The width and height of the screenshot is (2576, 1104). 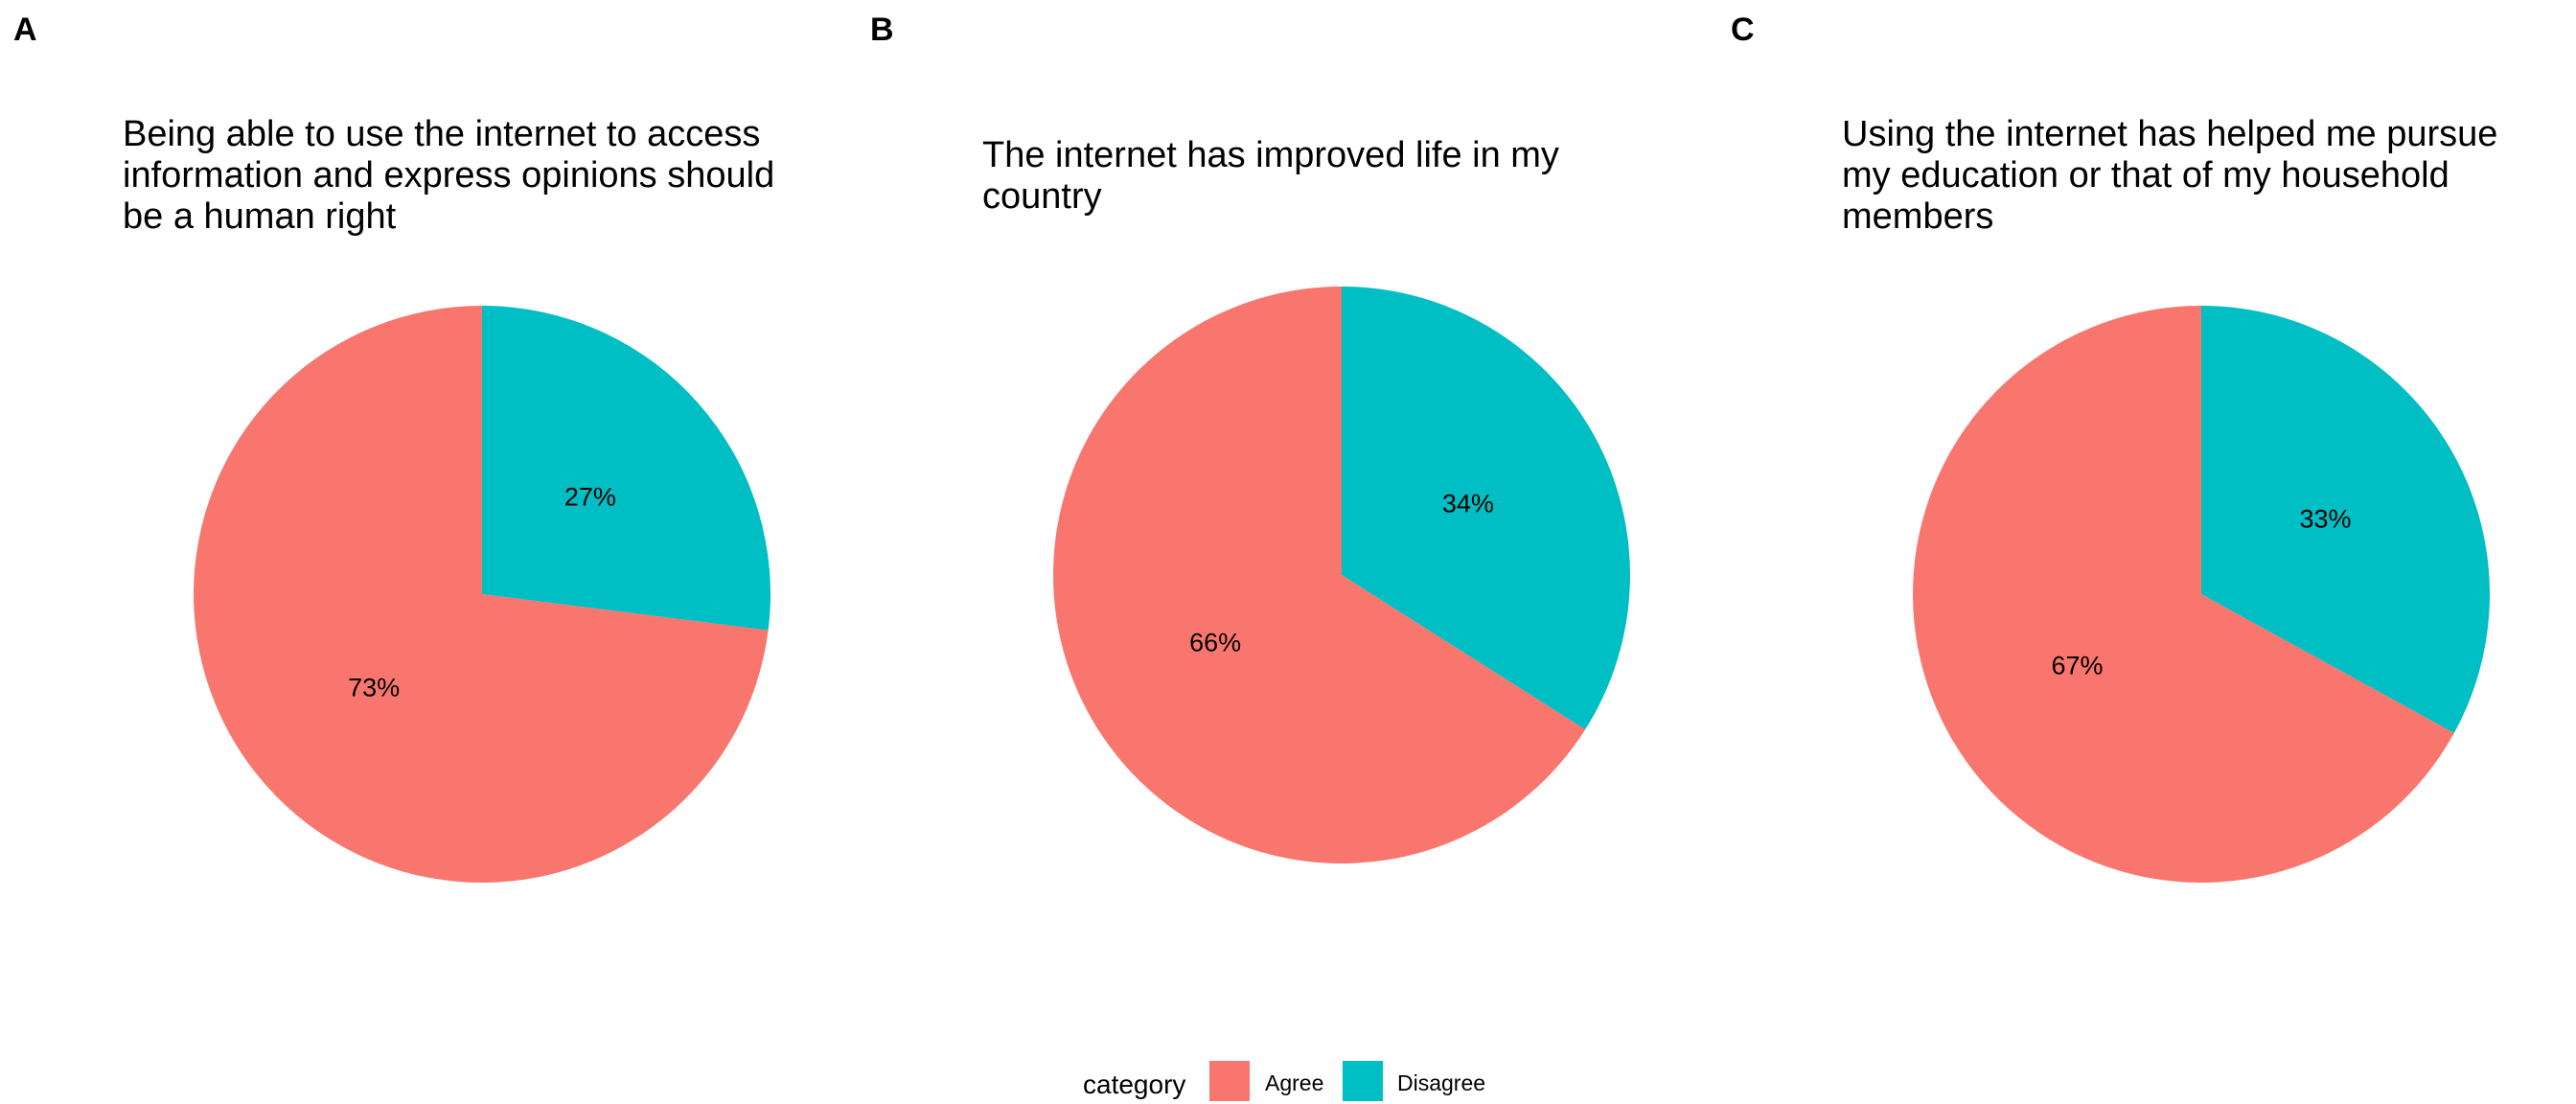 What do you see at coordinates (260, 216) in the screenshot?
I see `panel-a-title-line-3: be a human right` at bounding box center [260, 216].